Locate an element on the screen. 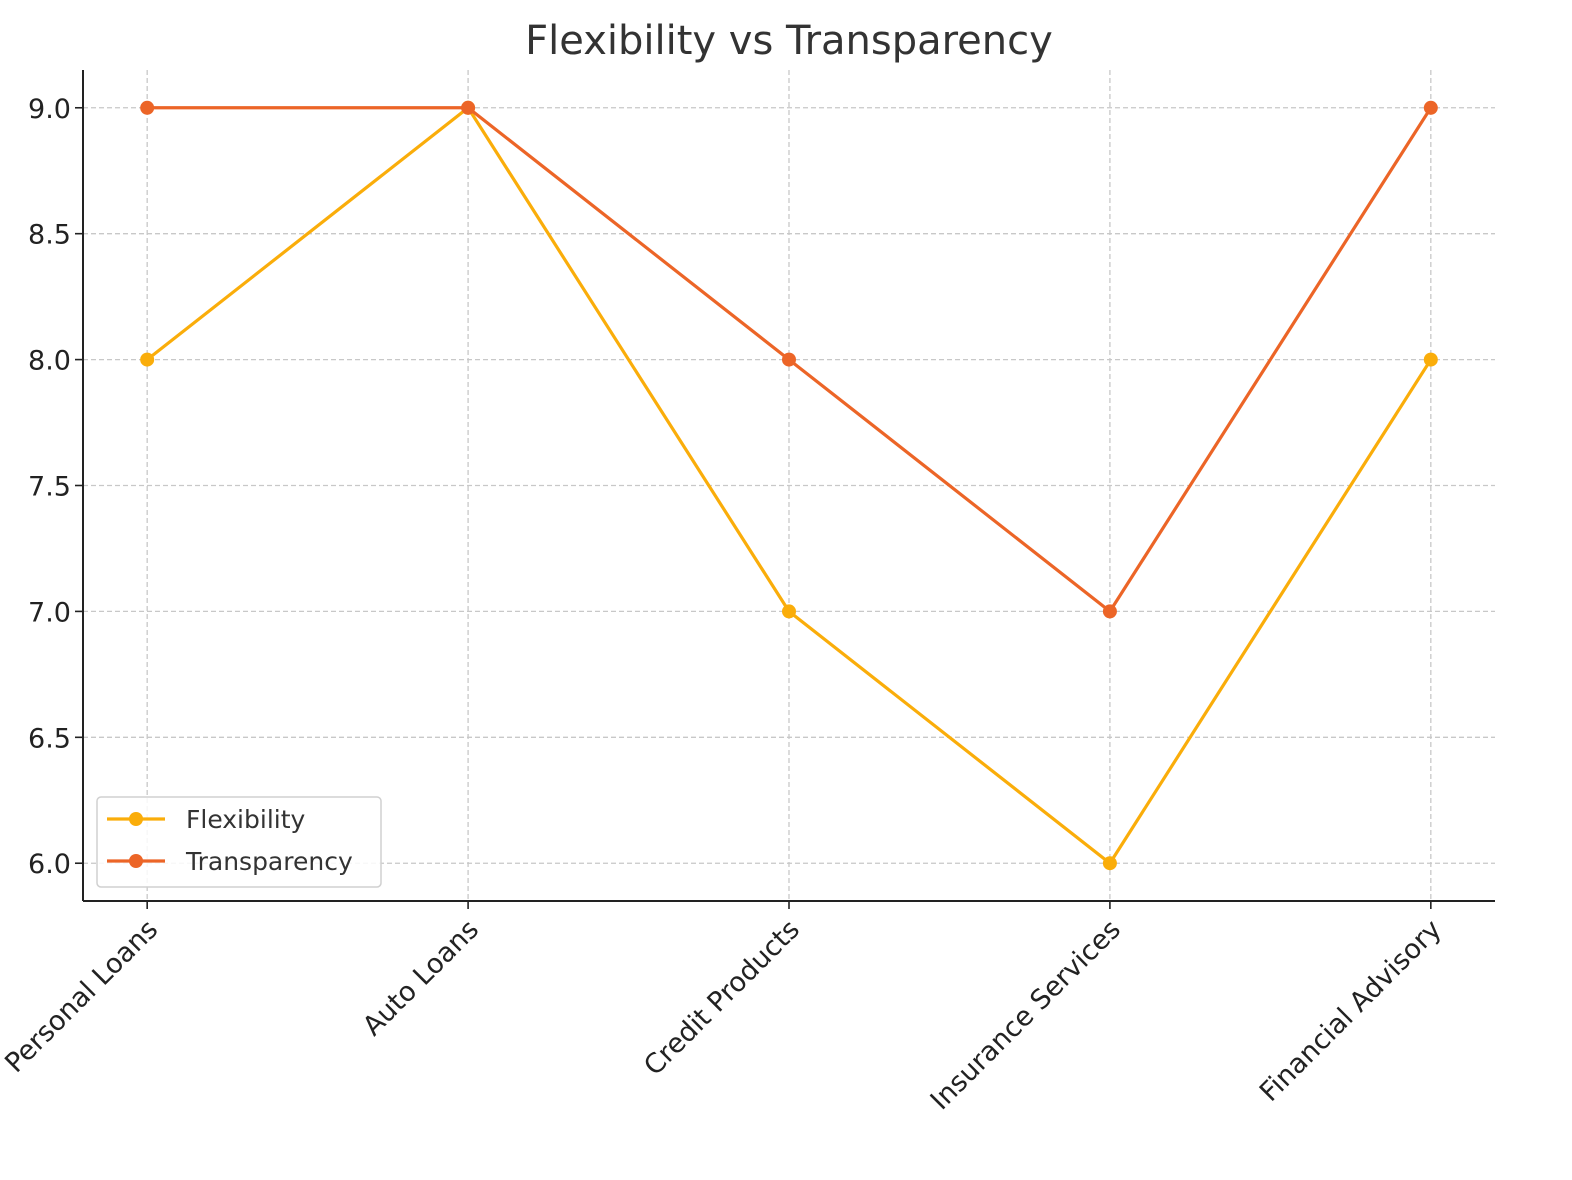 The width and height of the screenshot is (1572, 1180). y-tick-label: 7.0 is located at coordinates (49, 612).